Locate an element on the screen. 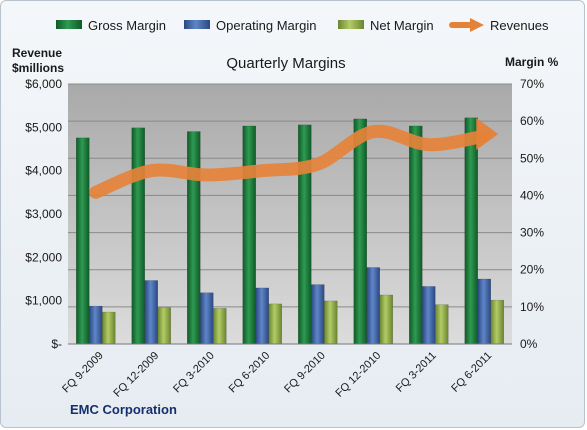 Image resolution: width=587 pixels, height=430 pixels. right-axis-title: Margin % is located at coordinates (532, 62).